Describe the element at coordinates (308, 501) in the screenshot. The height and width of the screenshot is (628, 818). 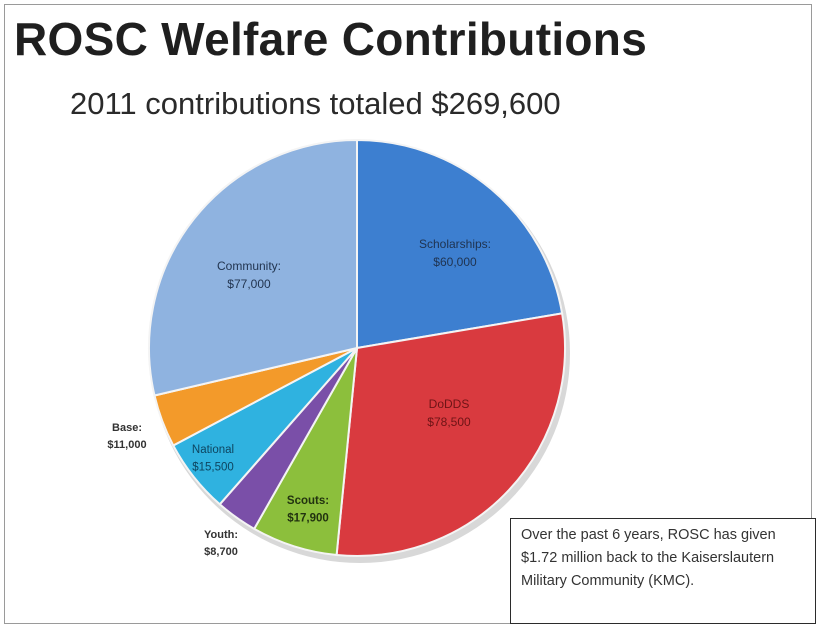
I see `slice-name-3: Scouts:` at that location.